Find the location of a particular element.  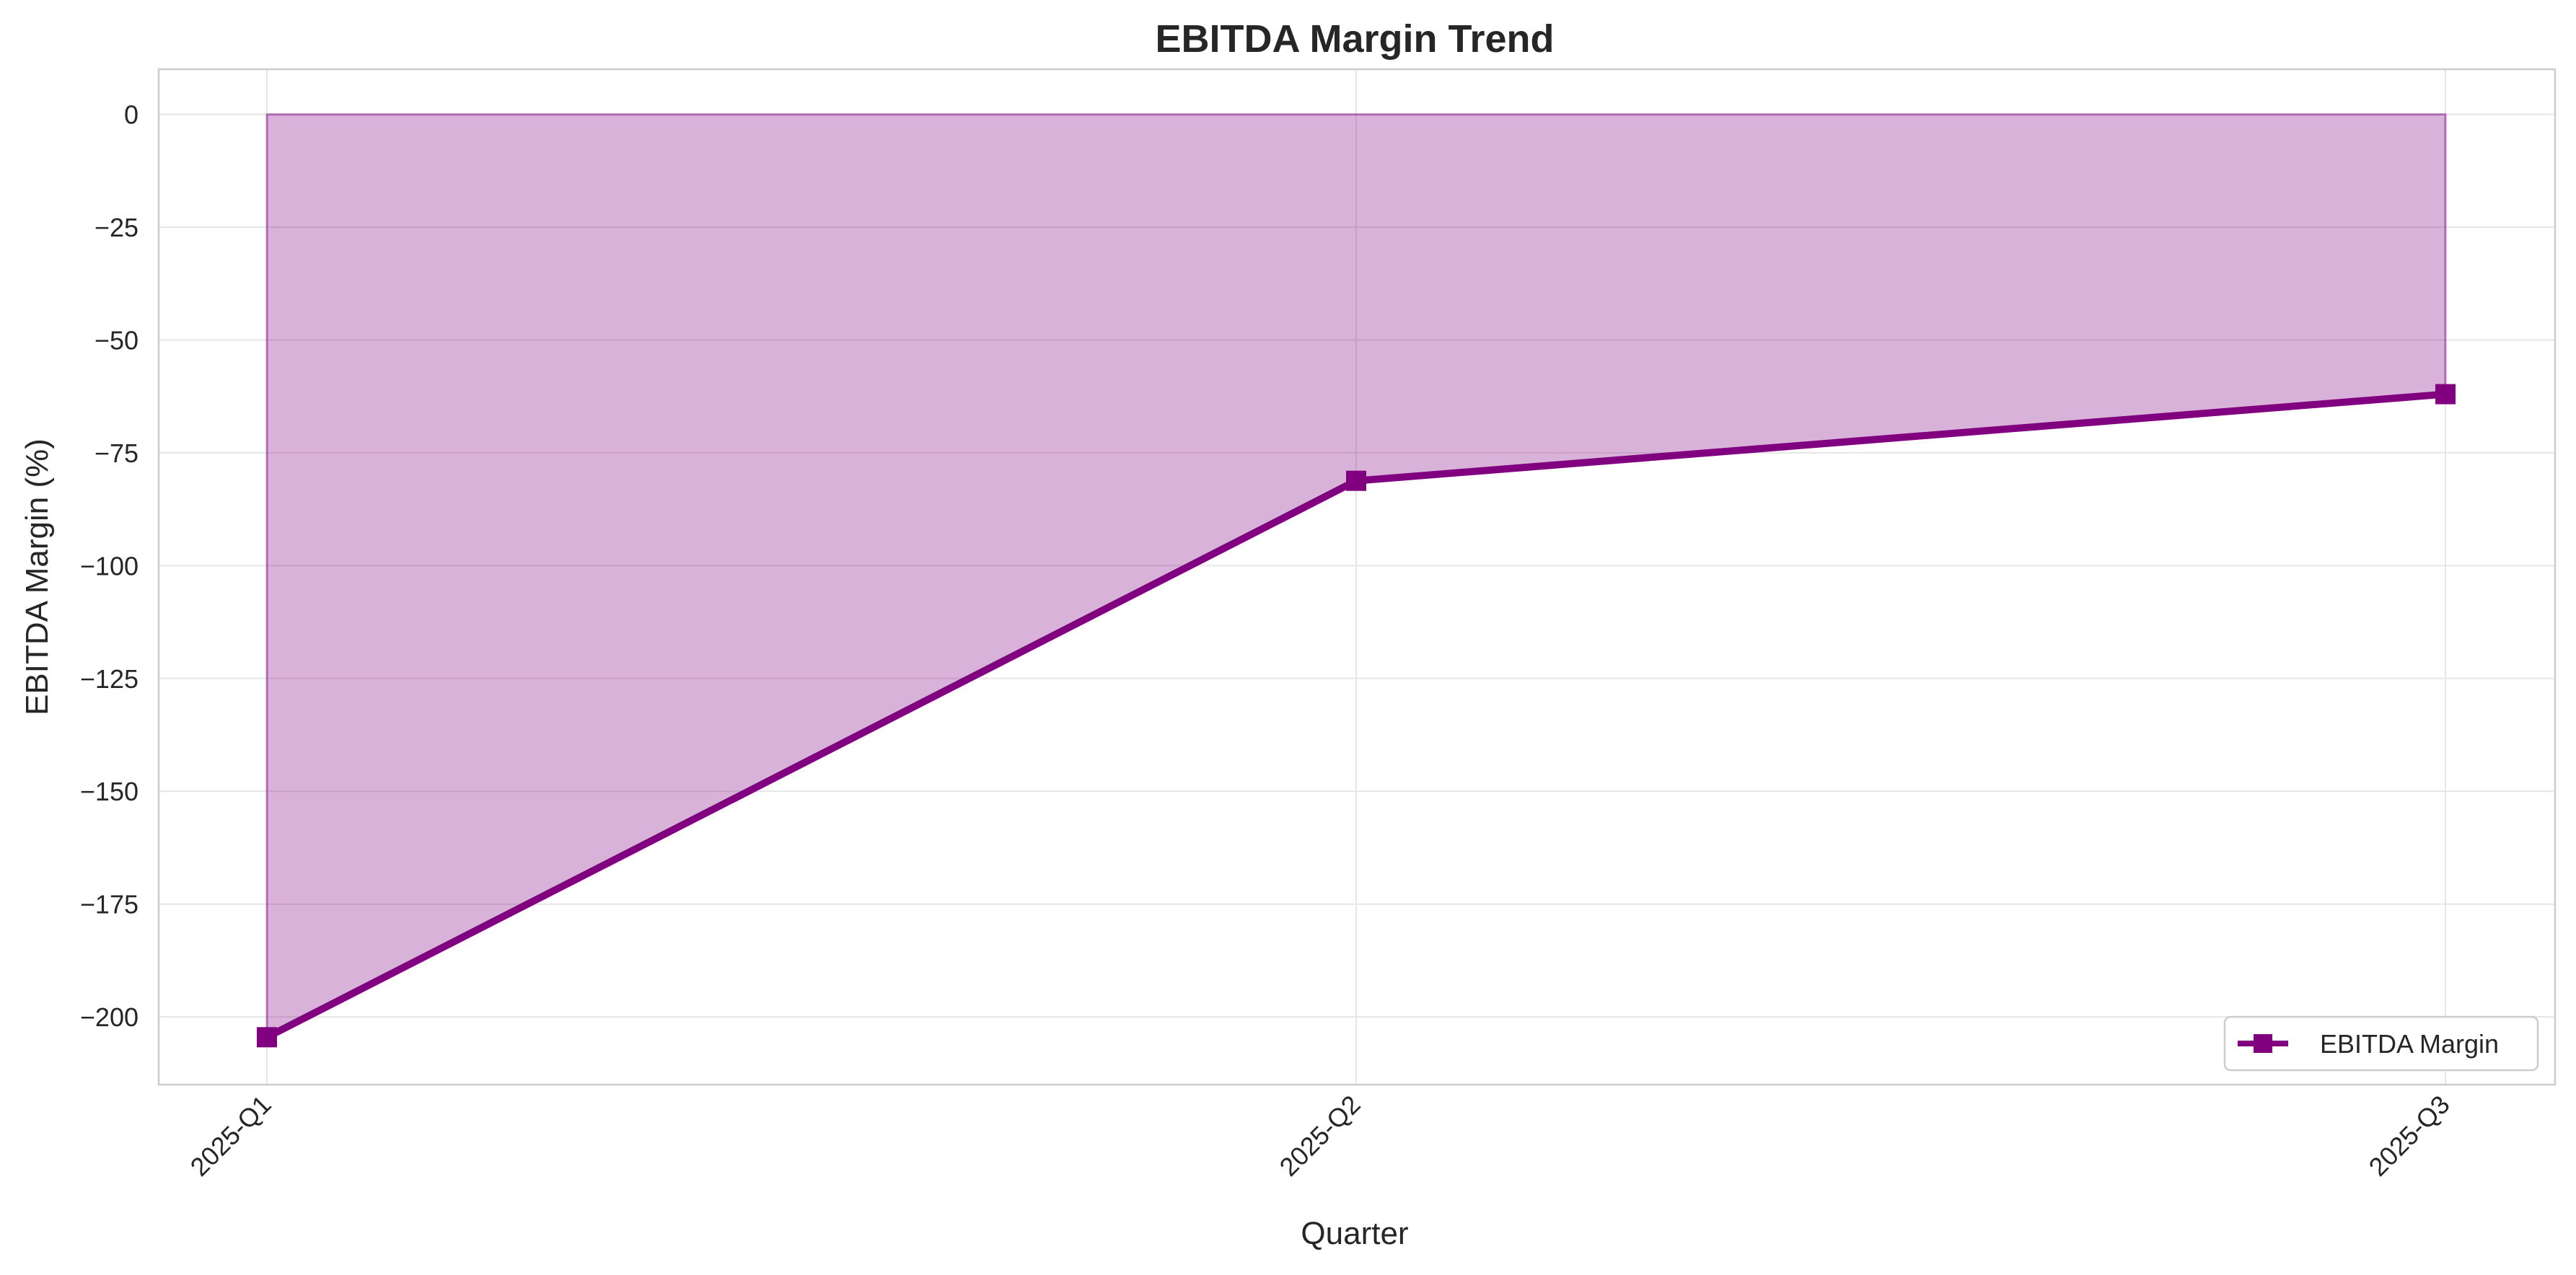

y-tick-label: −200 is located at coordinates (109, 1017).